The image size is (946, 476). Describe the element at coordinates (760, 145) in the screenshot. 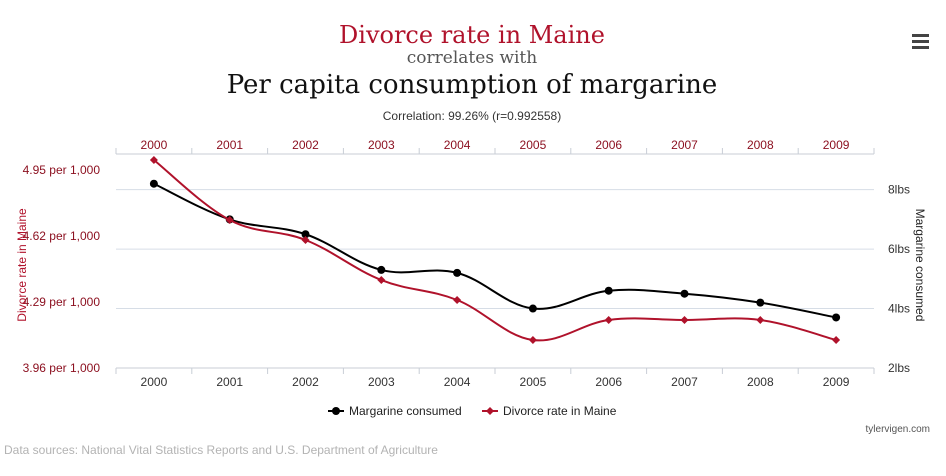

I see `top-axis-tick-label: 2008` at that location.